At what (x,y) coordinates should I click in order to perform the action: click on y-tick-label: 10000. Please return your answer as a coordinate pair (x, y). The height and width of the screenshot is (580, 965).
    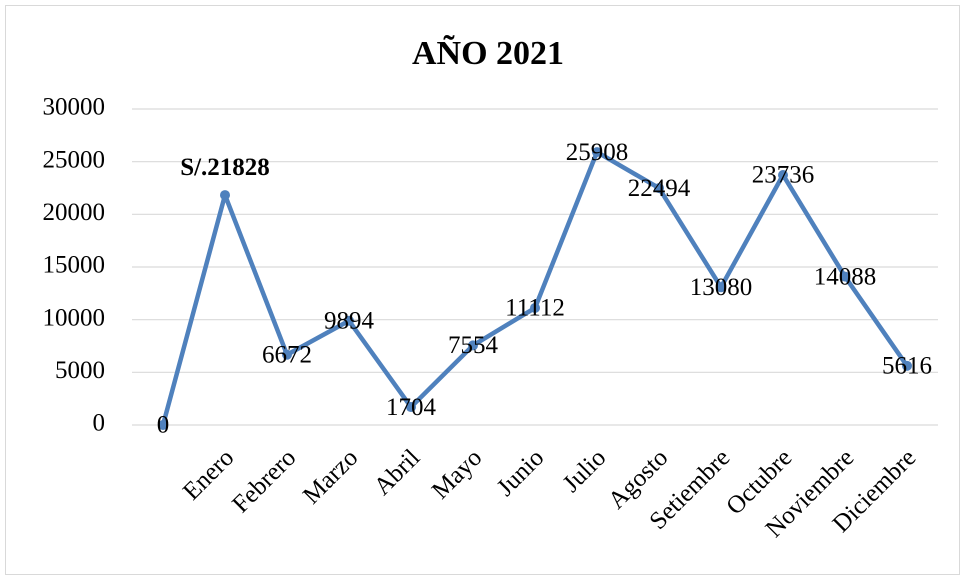
    Looking at the image, I should click on (74, 317).